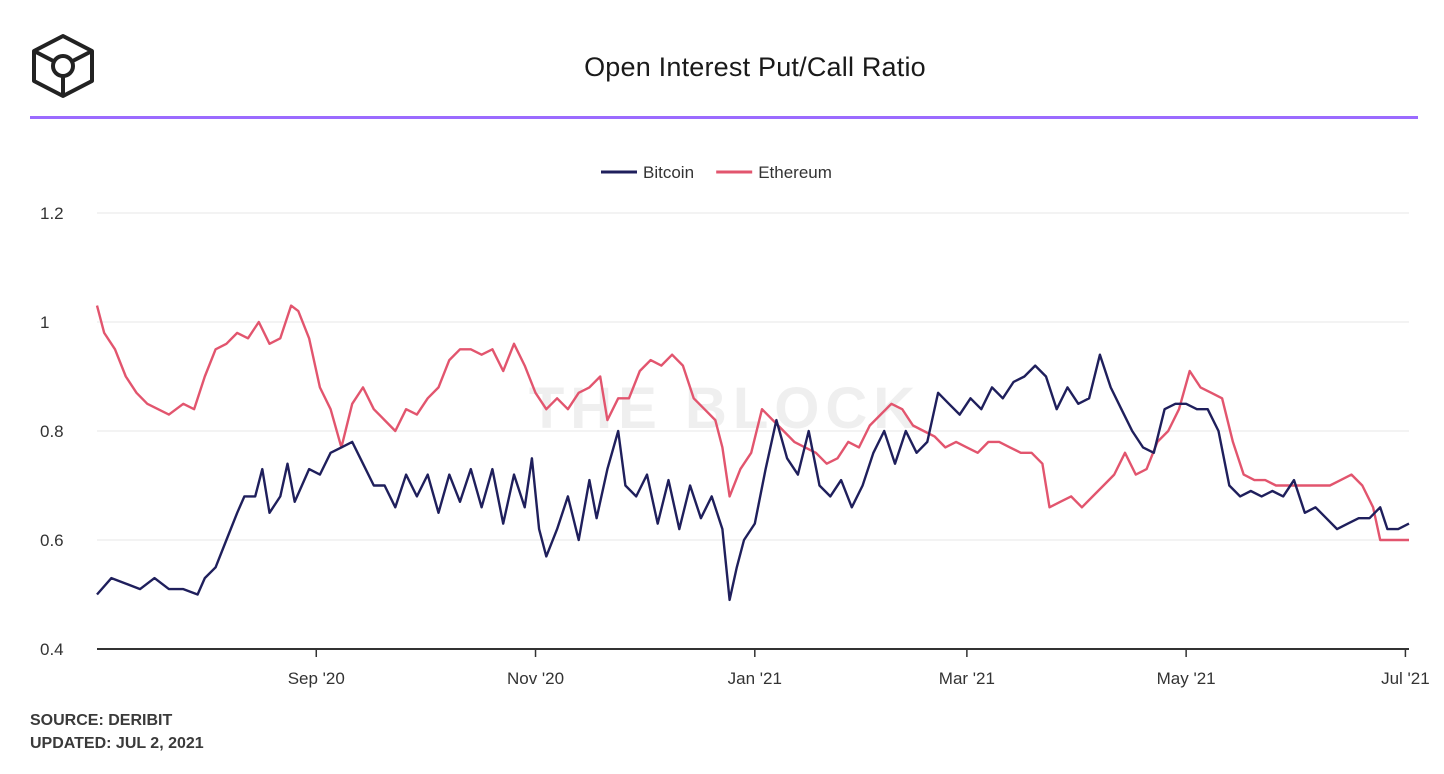 Image resolution: width=1444 pixels, height=774 pixels. What do you see at coordinates (668, 172) in the screenshot?
I see `legend-label: Bitcoin` at bounding box center [668, 172].